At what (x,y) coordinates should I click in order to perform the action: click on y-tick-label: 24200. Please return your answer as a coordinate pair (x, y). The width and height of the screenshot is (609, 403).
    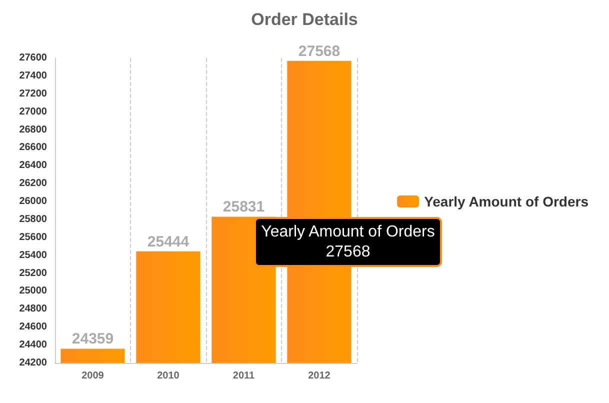
    Looking at the image, I should click on (33, 363).